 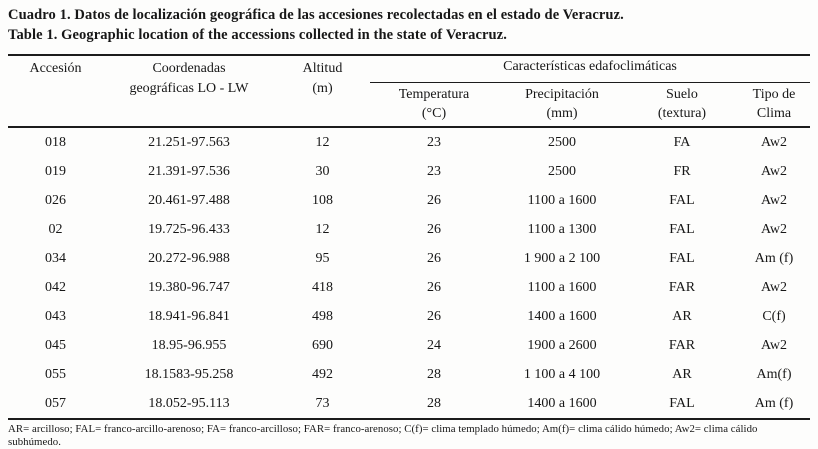 I want to click on column-header-coordinates-line1: Coordenadas, so click(x=189, y=68).